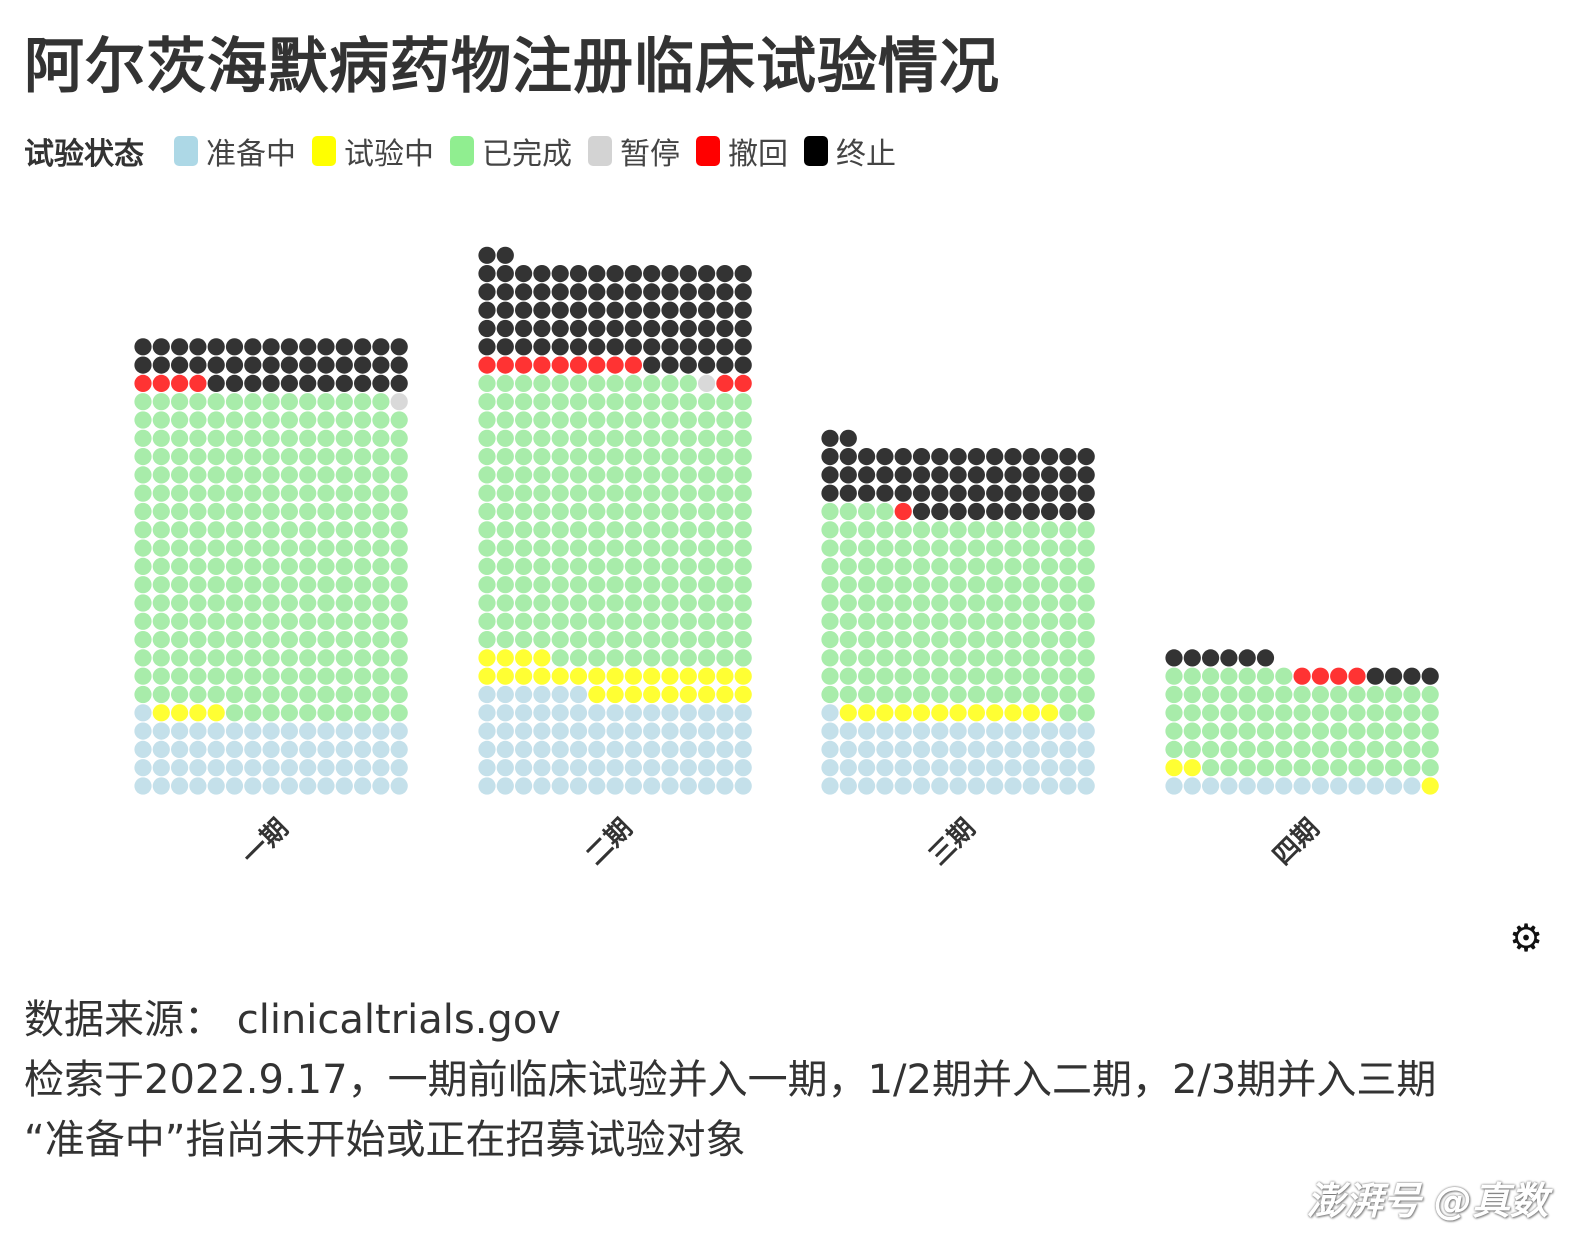  I want to click on gear-icon: ⚙, so click(1526, 938).